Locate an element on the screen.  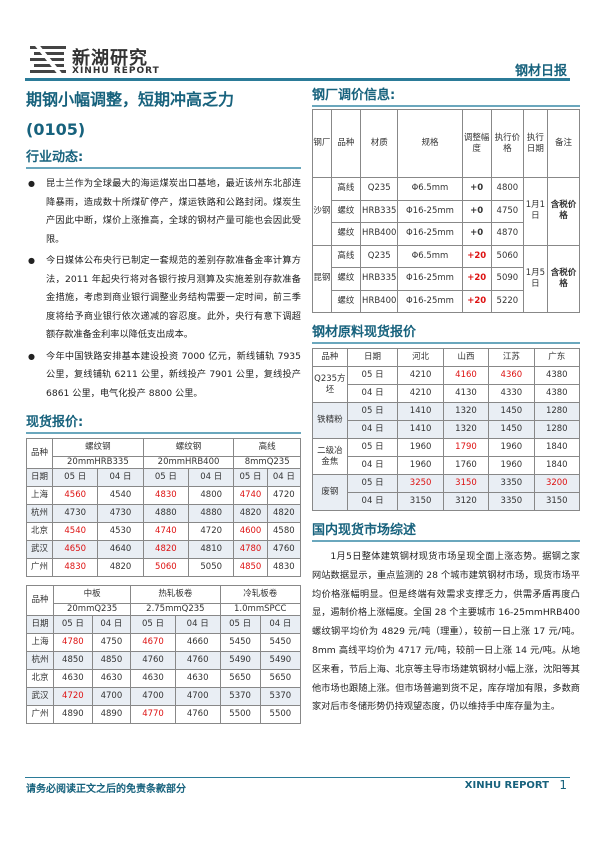
table-row: 04 日 4210 4130 4330 4380 is located at coordinates (447, 393).